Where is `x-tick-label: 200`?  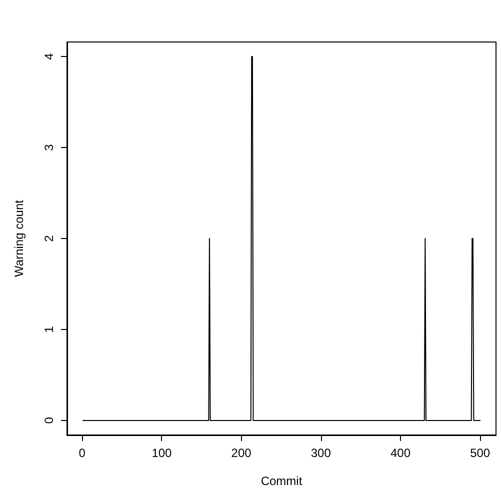
x-tick-label: 200 is located at coordinates (241, 453).